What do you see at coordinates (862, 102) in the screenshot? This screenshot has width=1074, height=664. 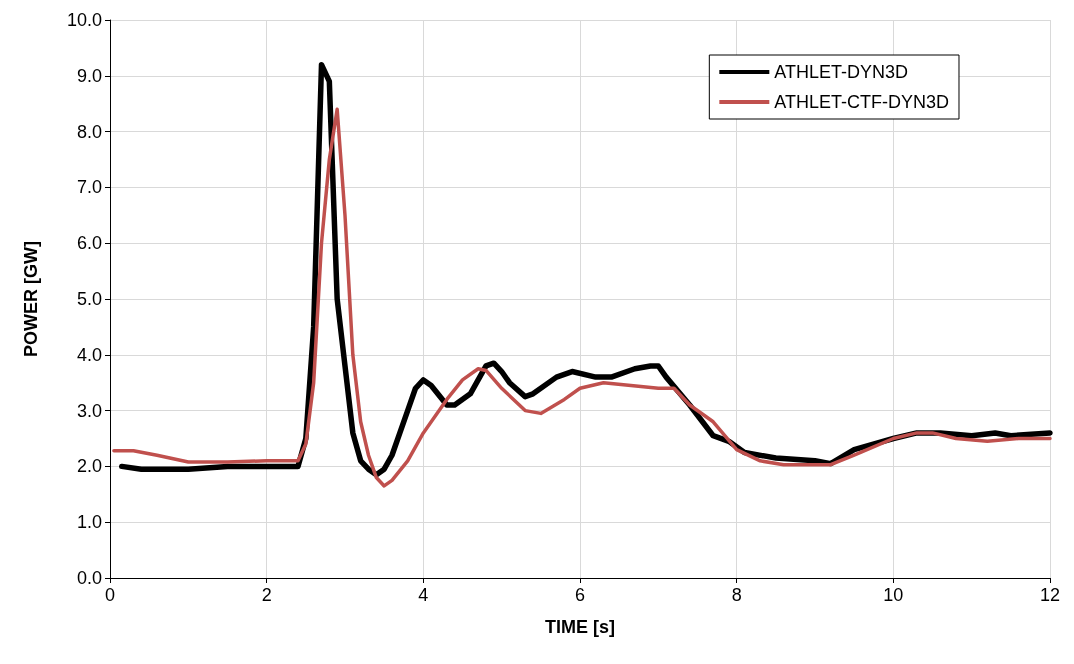 I see `legend-label: ATHLET-CTF-DYN3D` at bounding box center [862, 102].